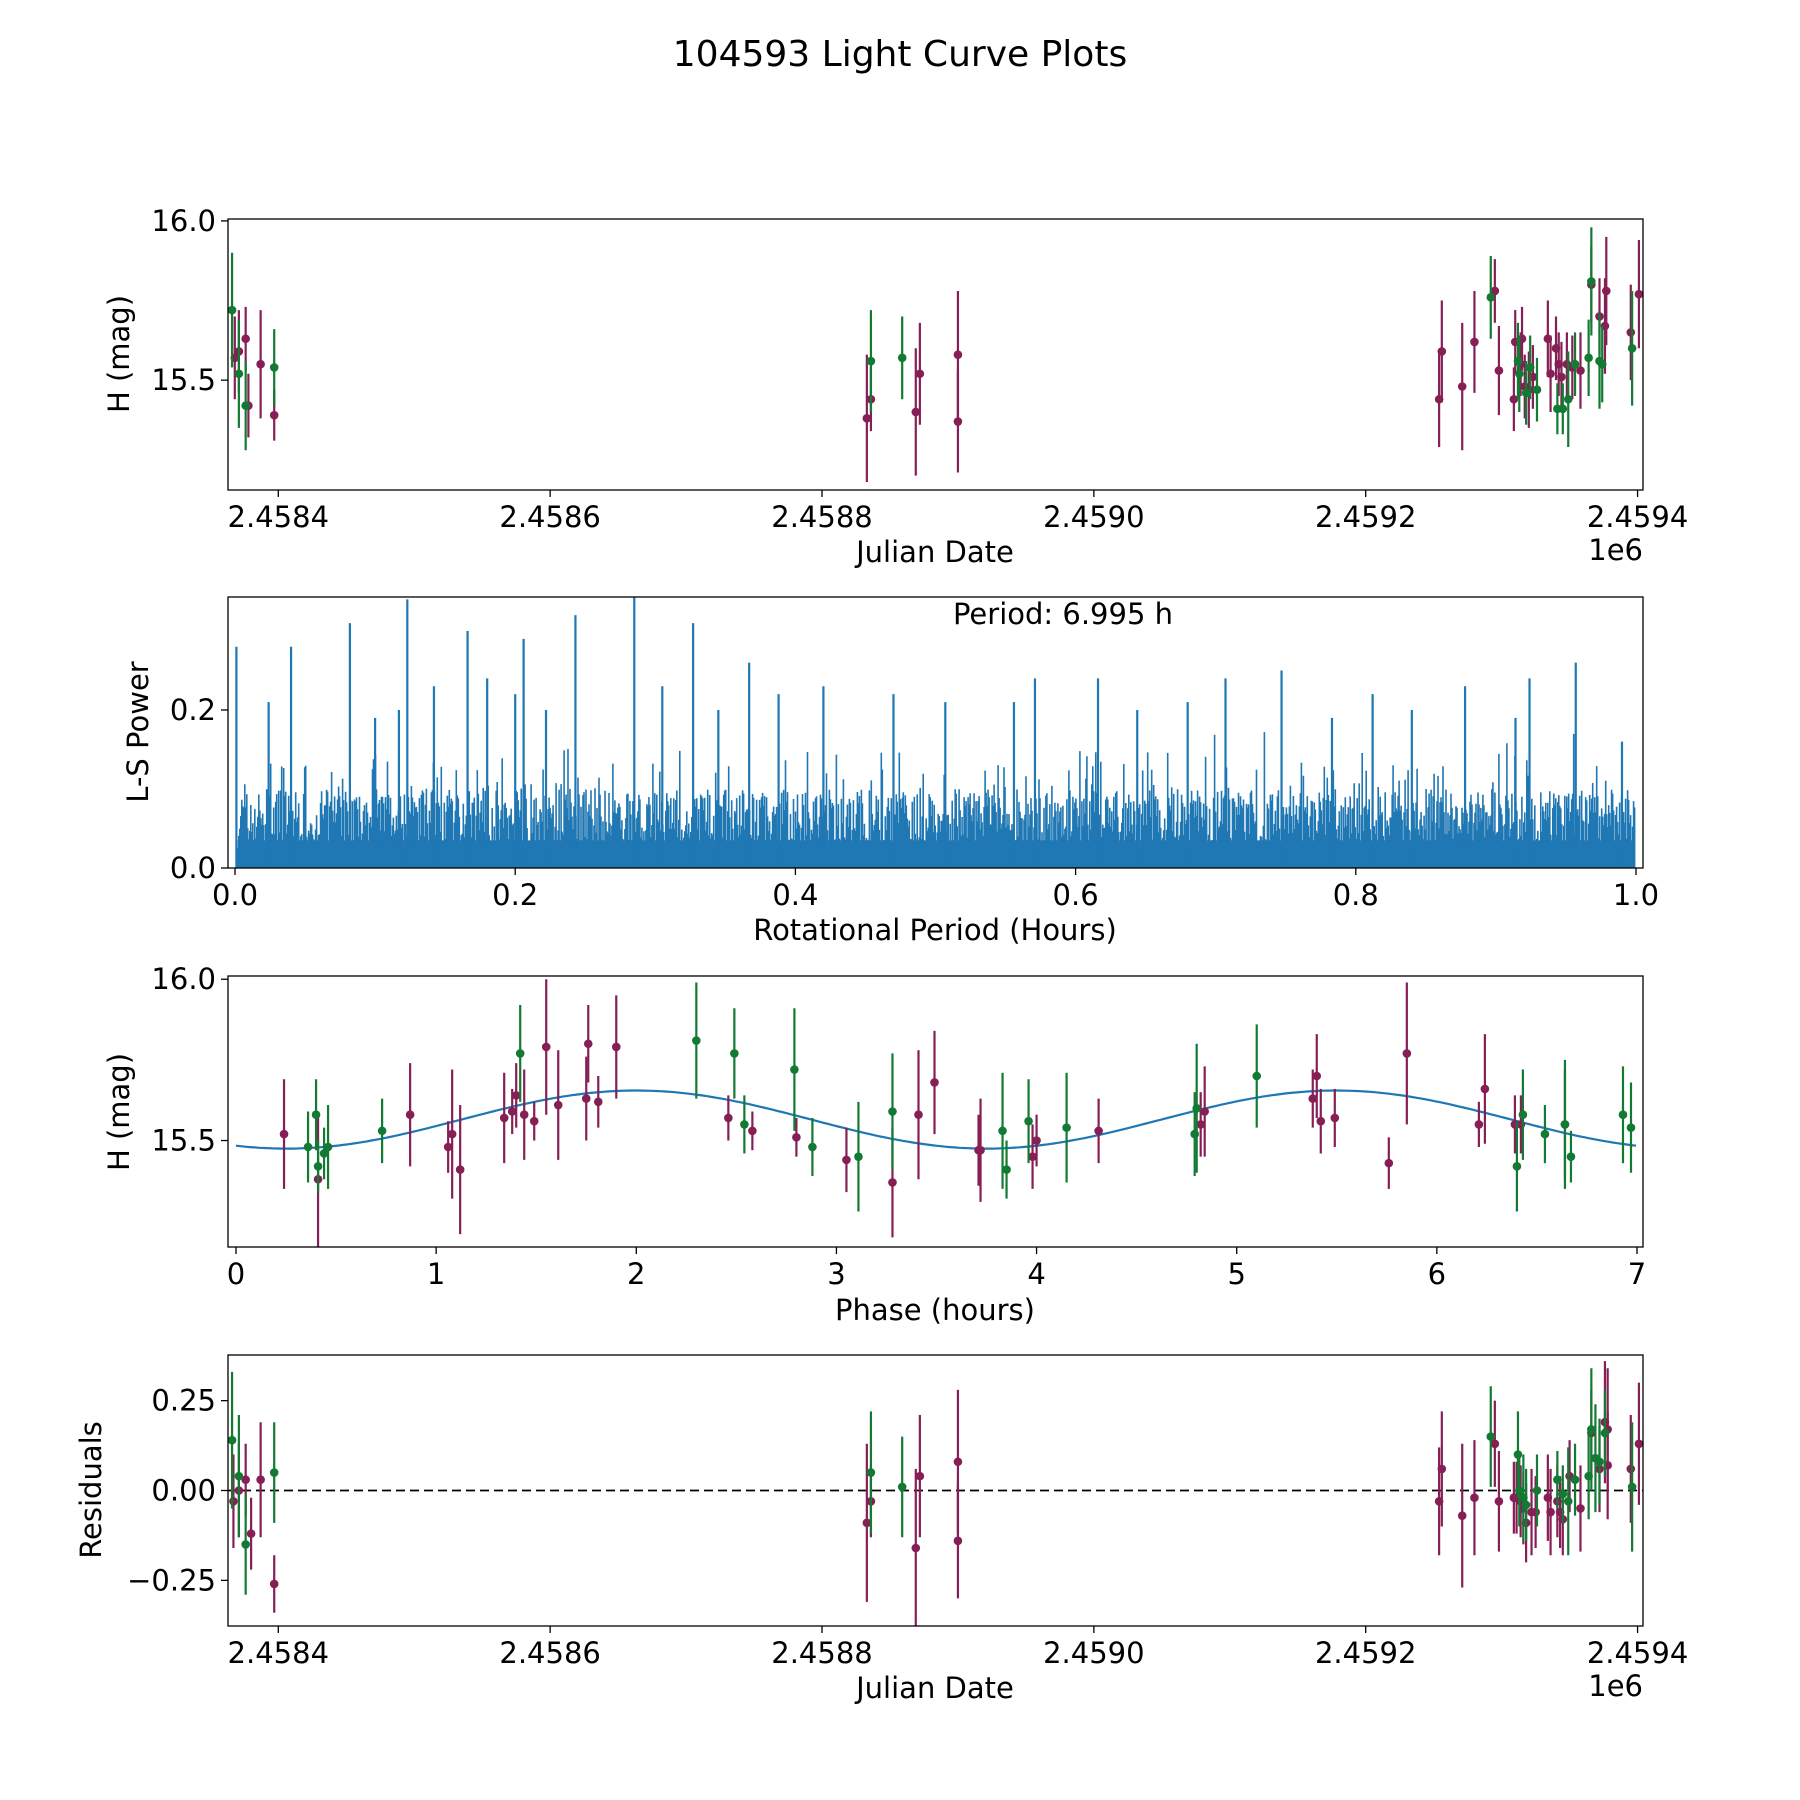 This screenshot has height=1800, width=1800. What do you see at coordinates (1437, 1274) in the screenshot?
I see `x-tick-label: 6` at bounding box center [1437, 1274].